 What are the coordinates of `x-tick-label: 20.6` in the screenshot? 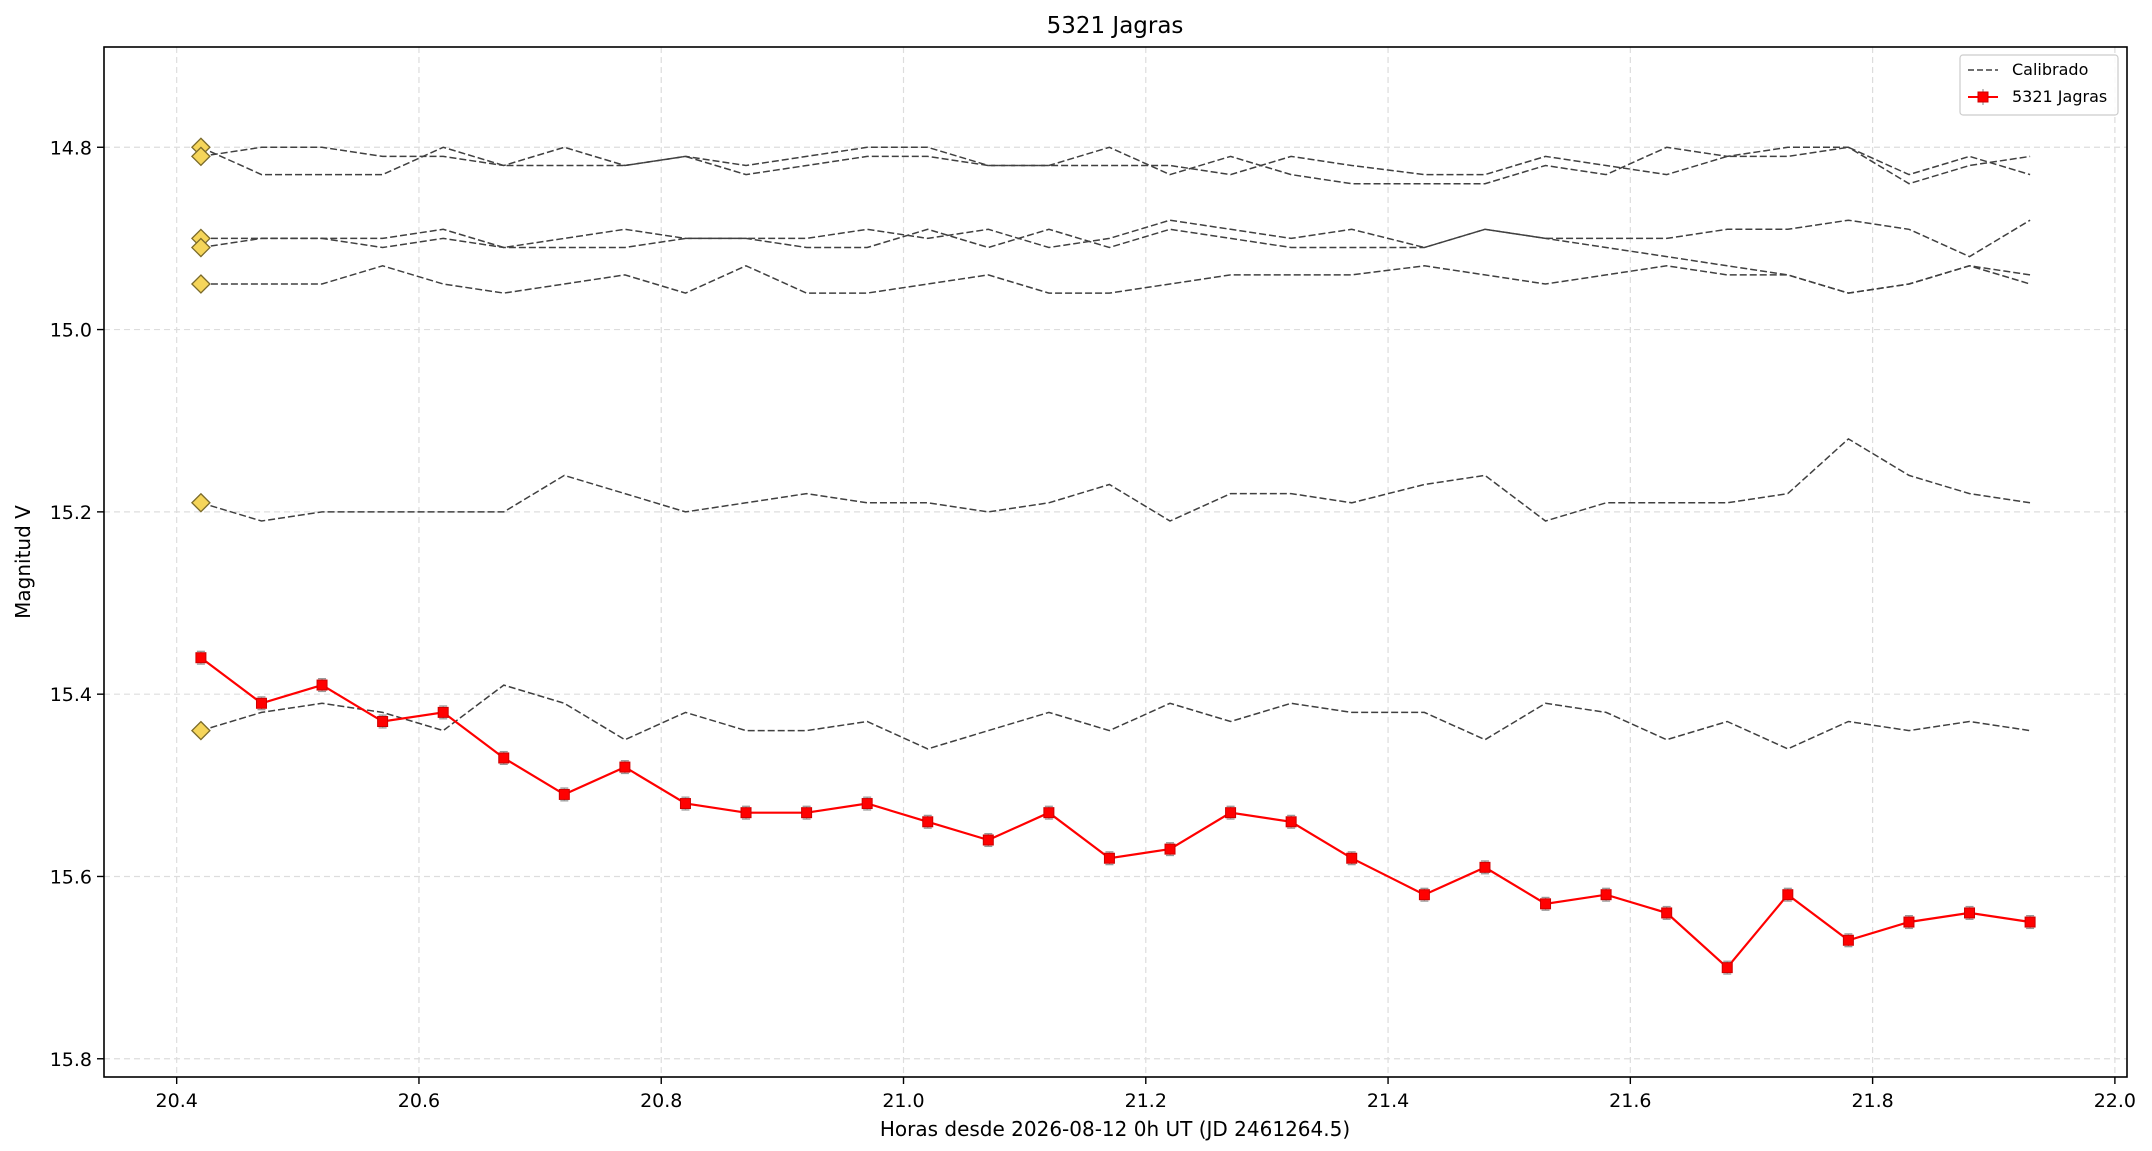 It's located at (419, 1101).